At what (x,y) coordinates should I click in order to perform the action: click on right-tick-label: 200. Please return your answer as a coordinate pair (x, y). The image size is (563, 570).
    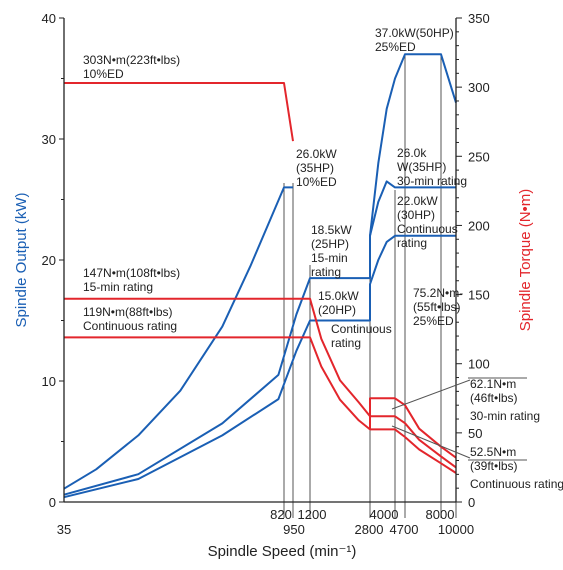
    Looking at the image, I should click on (479, 225).